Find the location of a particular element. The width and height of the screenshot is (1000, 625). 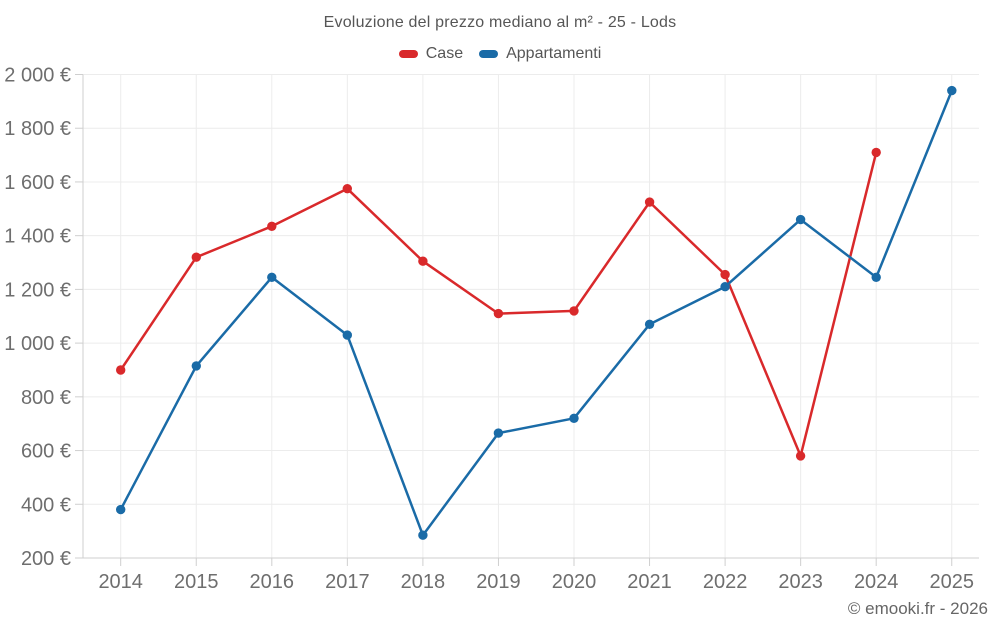

point-case-2017 is located at coordinates (347, 189).